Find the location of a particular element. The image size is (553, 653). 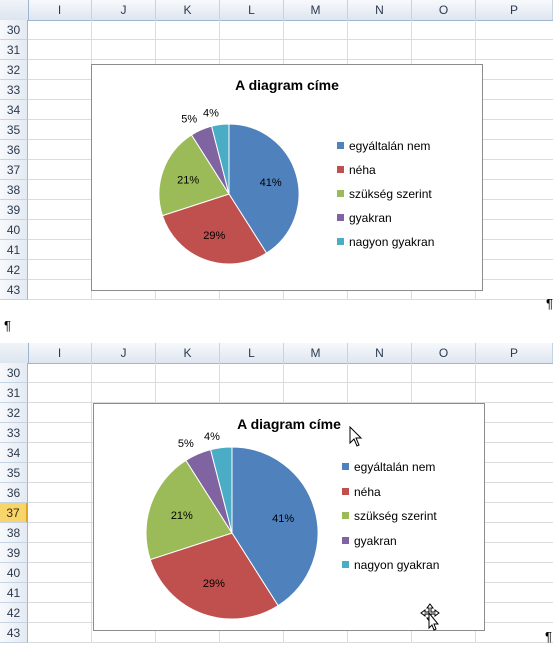

data-label: 4% is located at coordinates (211, 114).